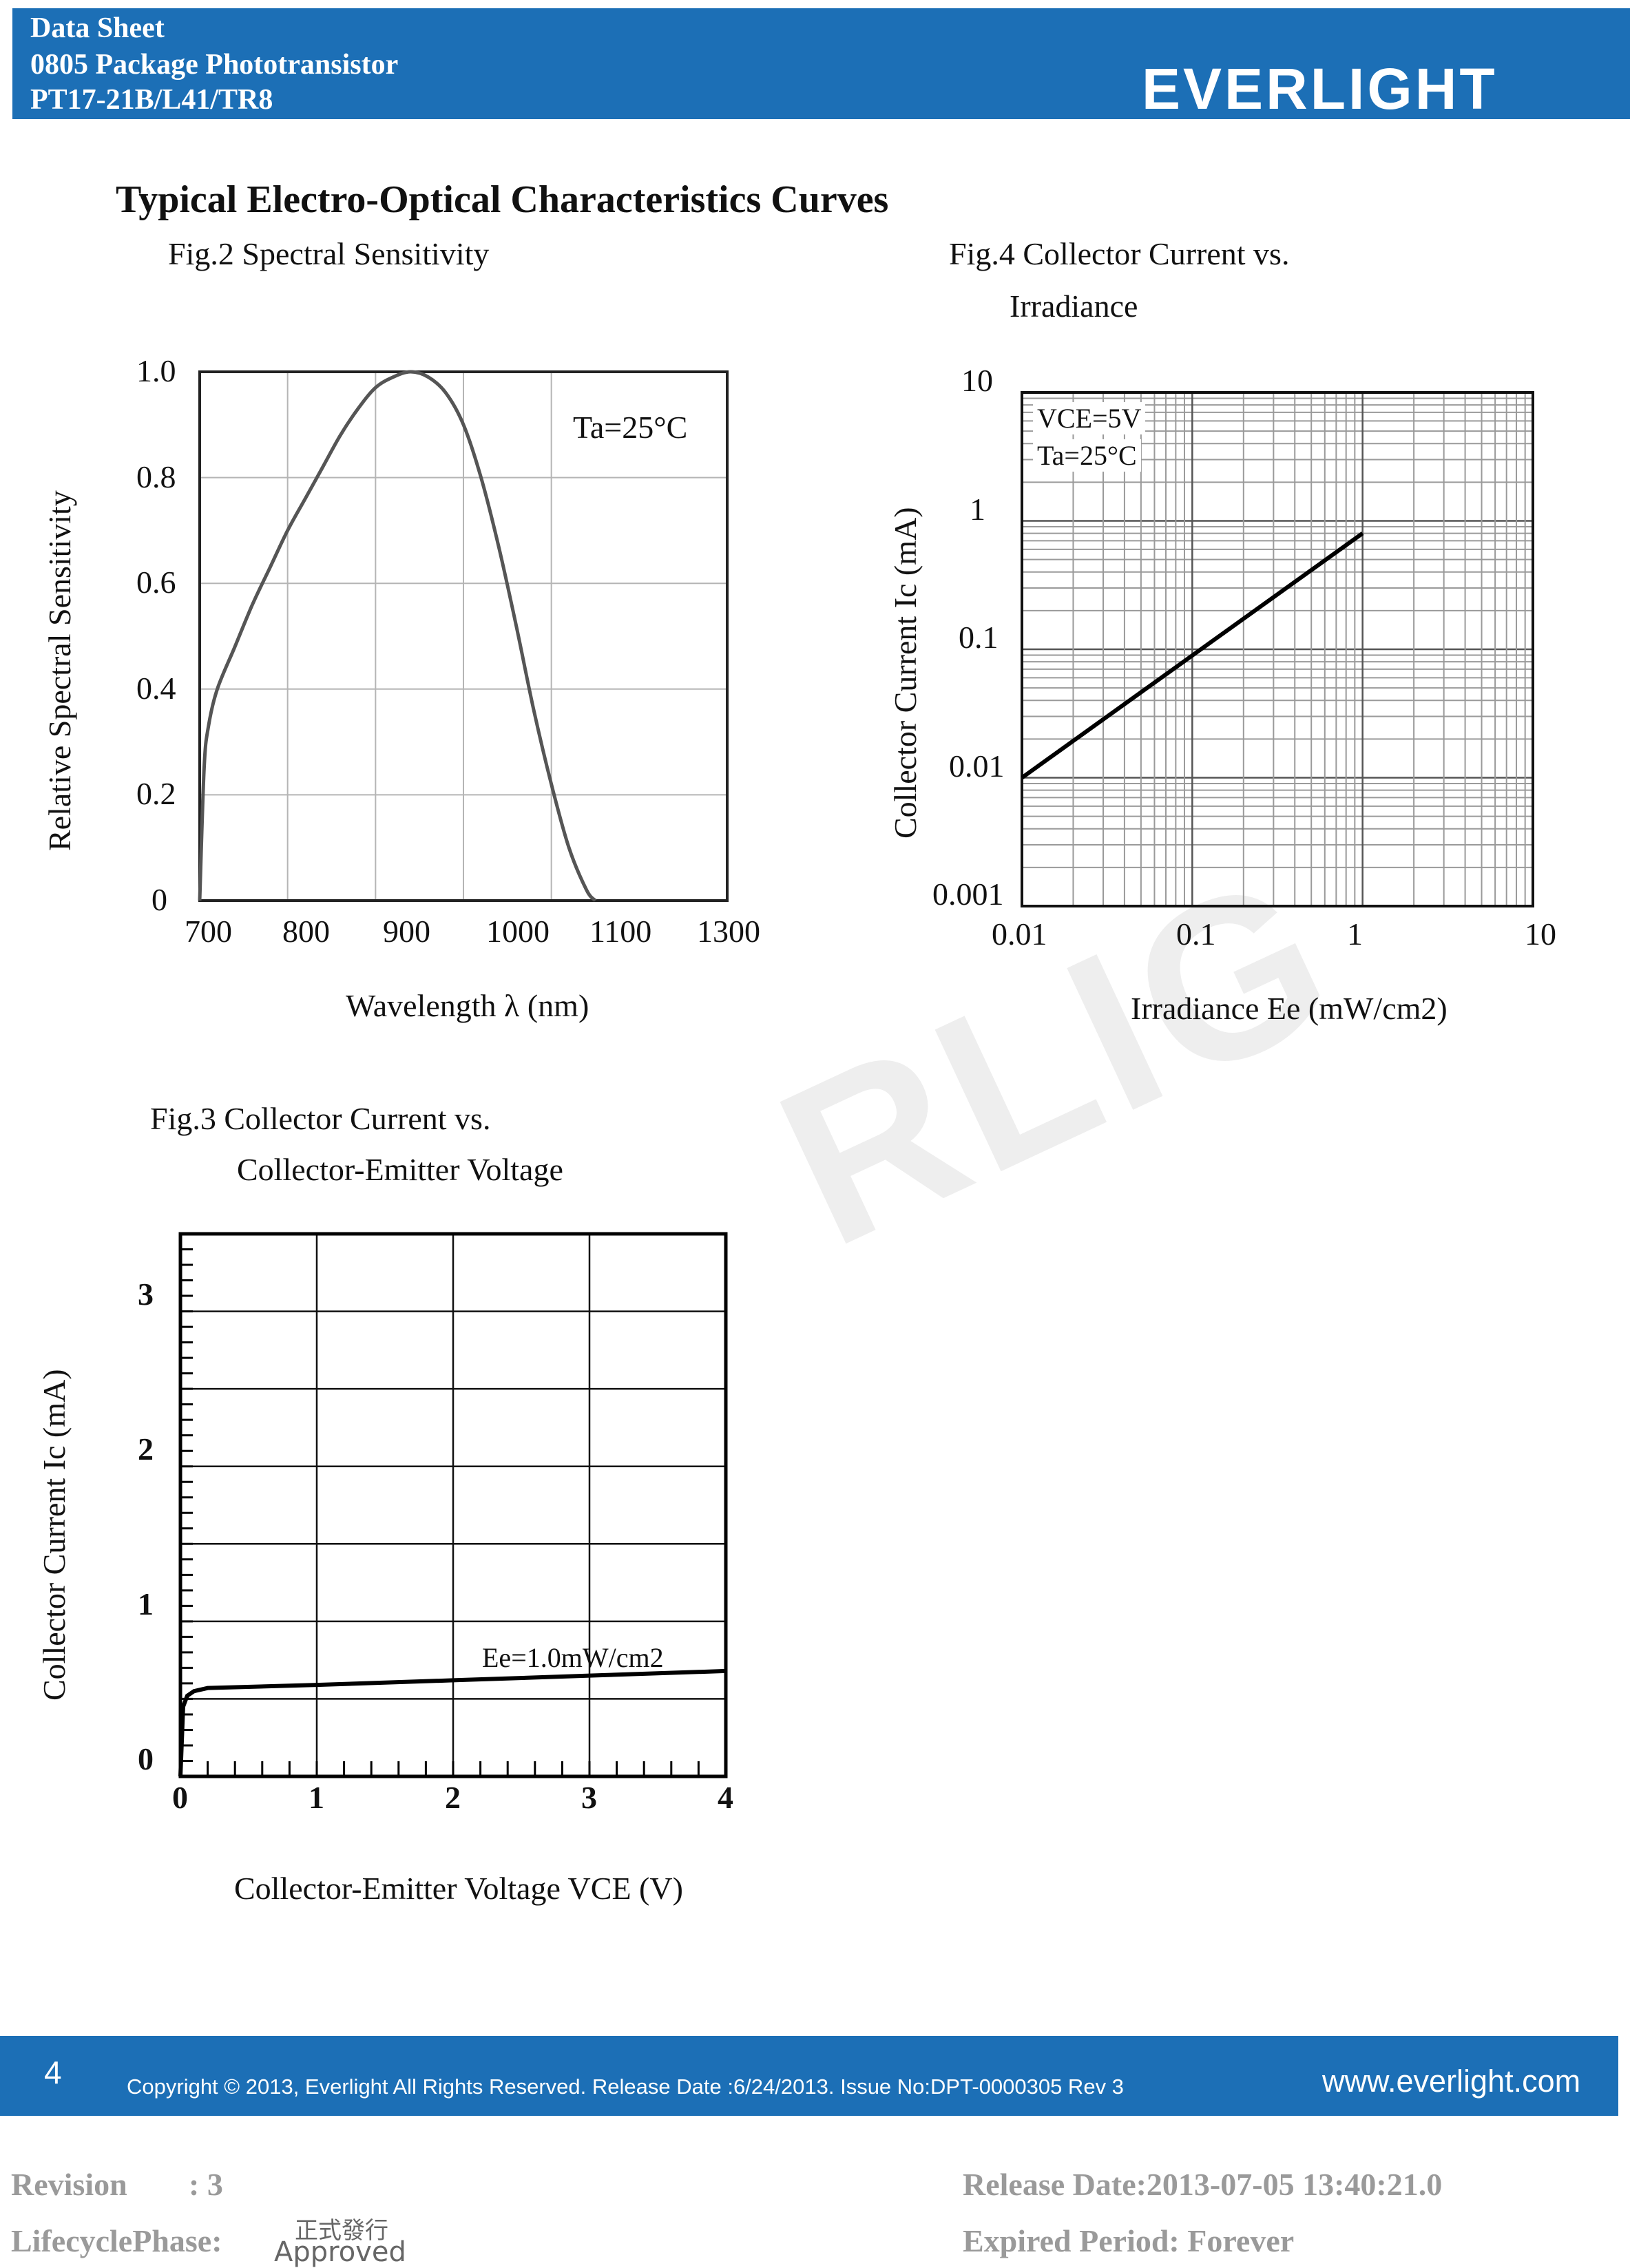 The image size is (1630, 2268). Describe the element at coordinates (306, 931) in the screenshot. I see `fig2-x-tick-label: 800` at that location.